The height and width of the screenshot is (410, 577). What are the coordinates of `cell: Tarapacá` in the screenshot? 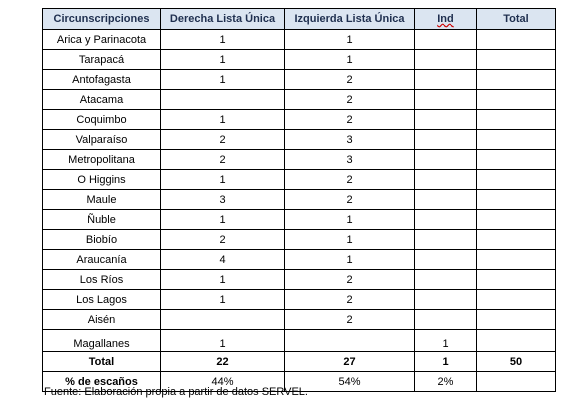 It's located at (101, 59).